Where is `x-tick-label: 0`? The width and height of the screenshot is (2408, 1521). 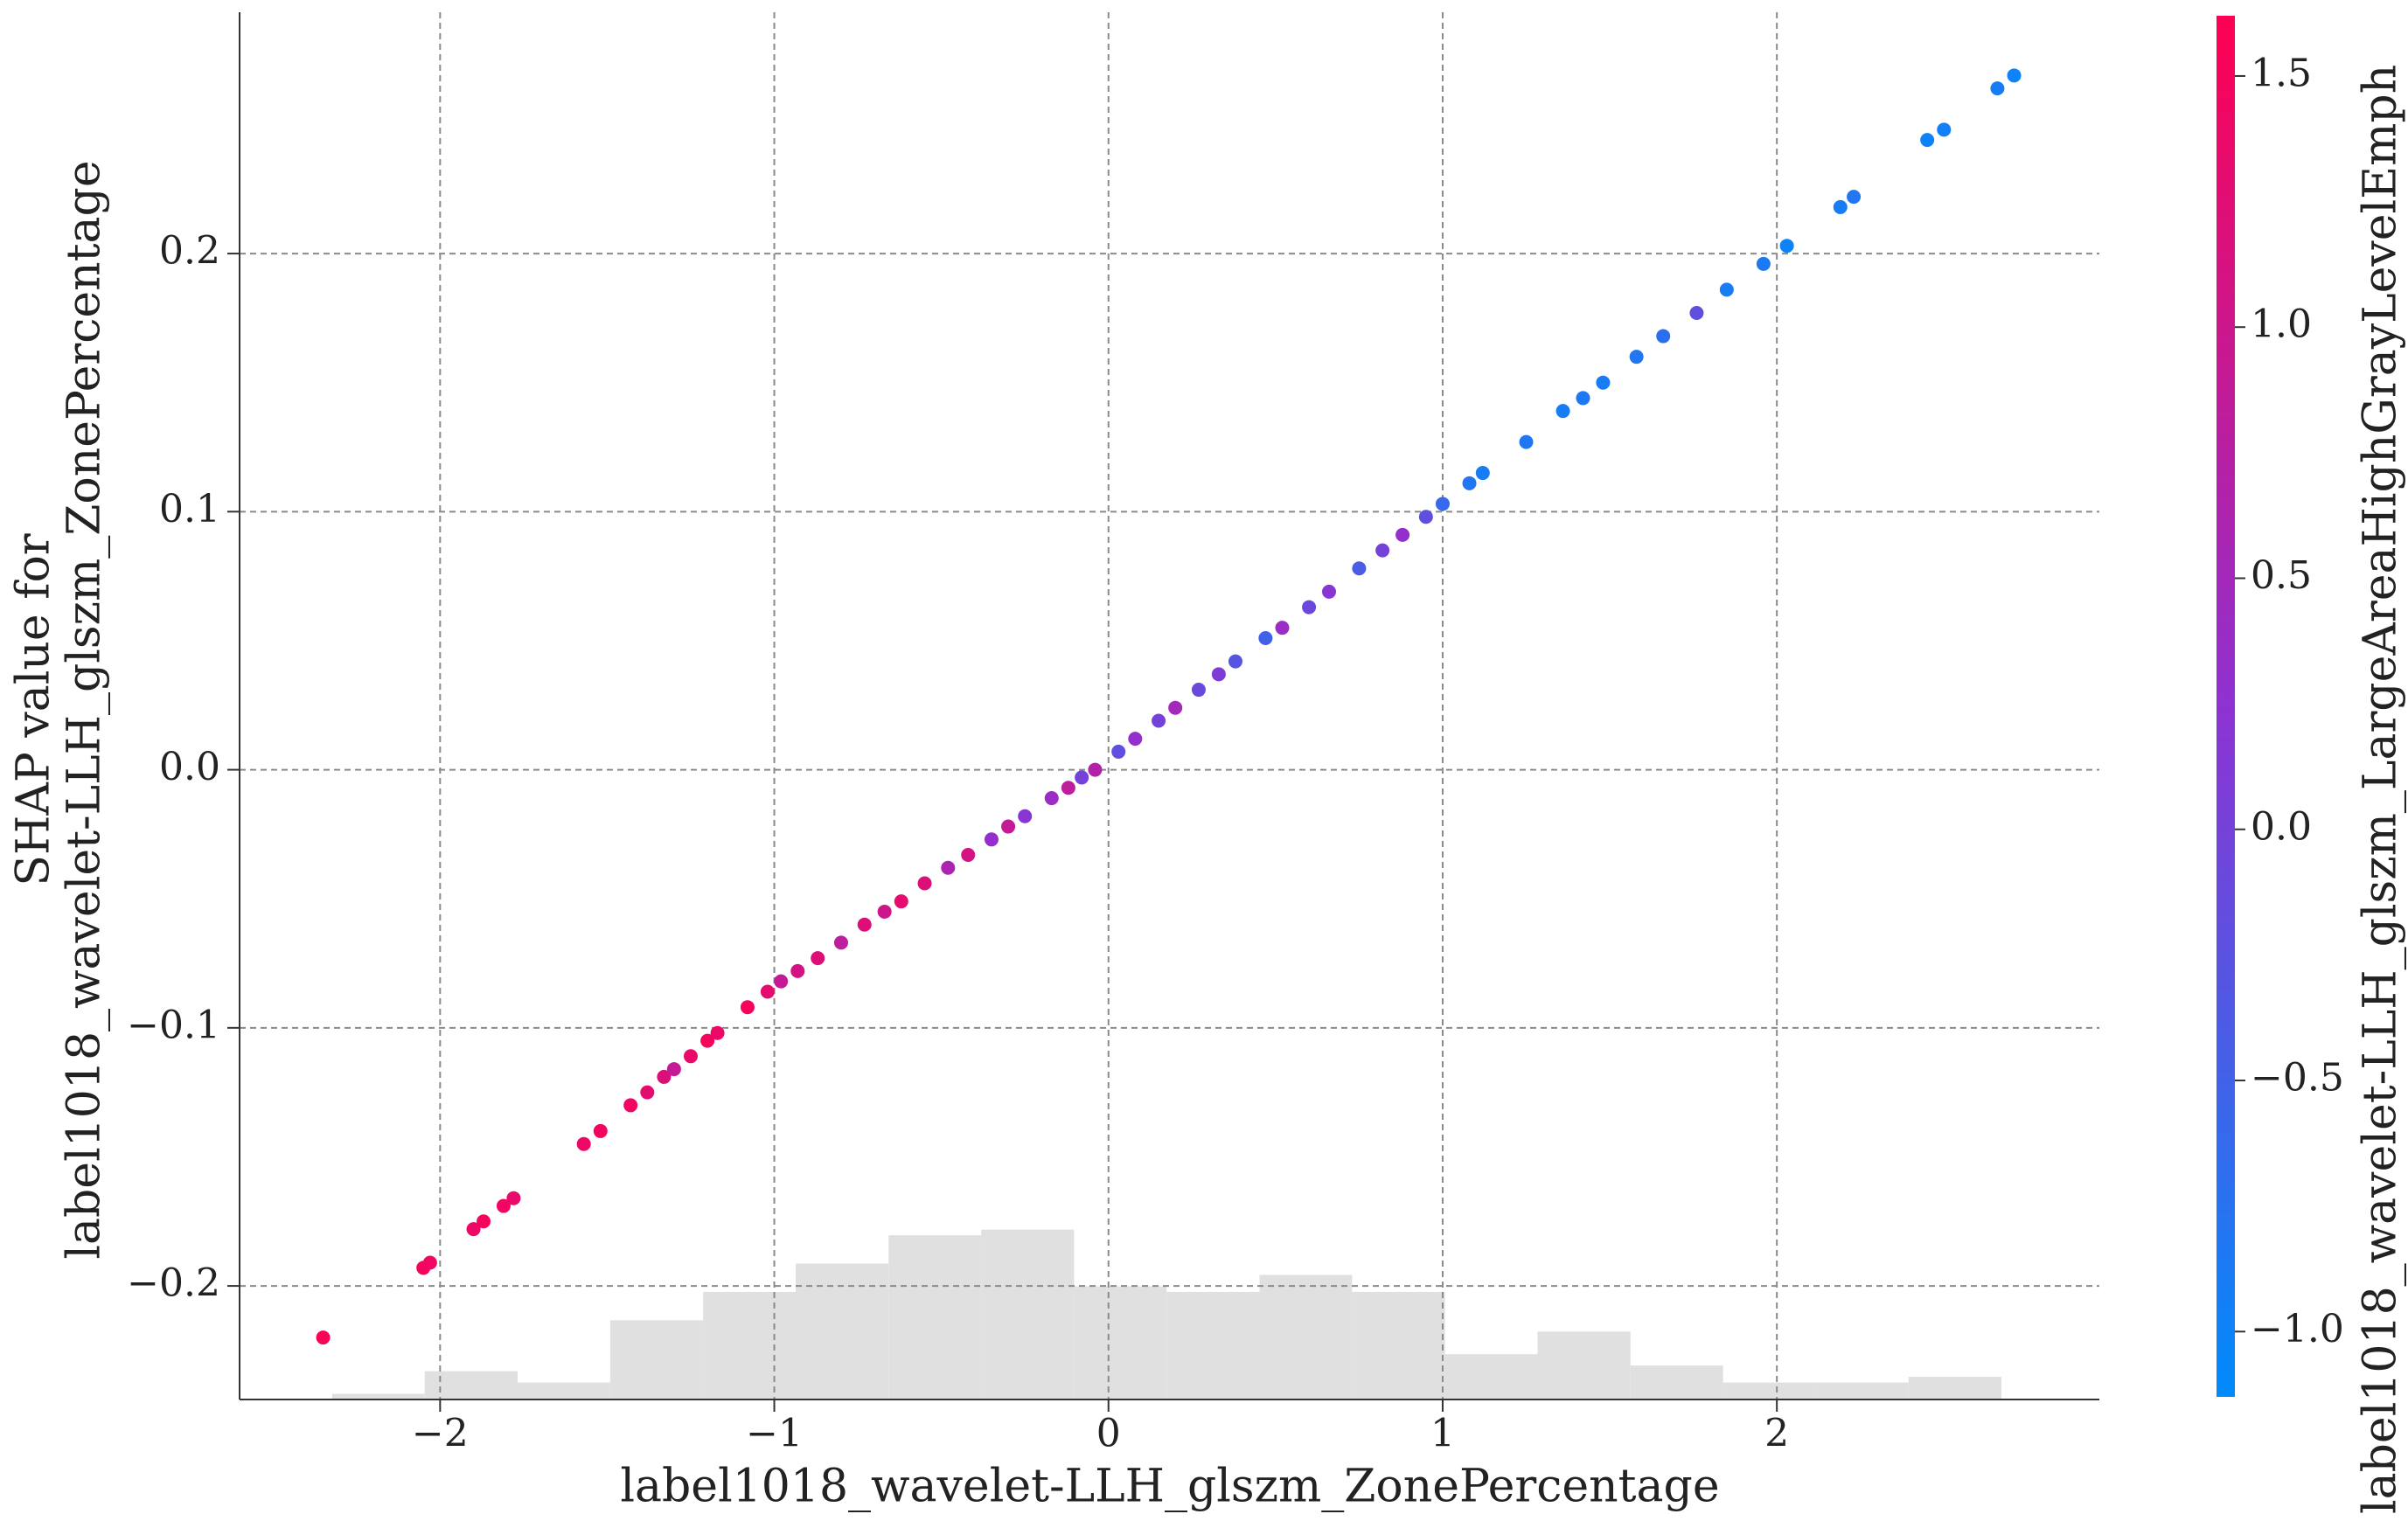 x-tick-label: 0 is located at coordinates (1108, 1434).